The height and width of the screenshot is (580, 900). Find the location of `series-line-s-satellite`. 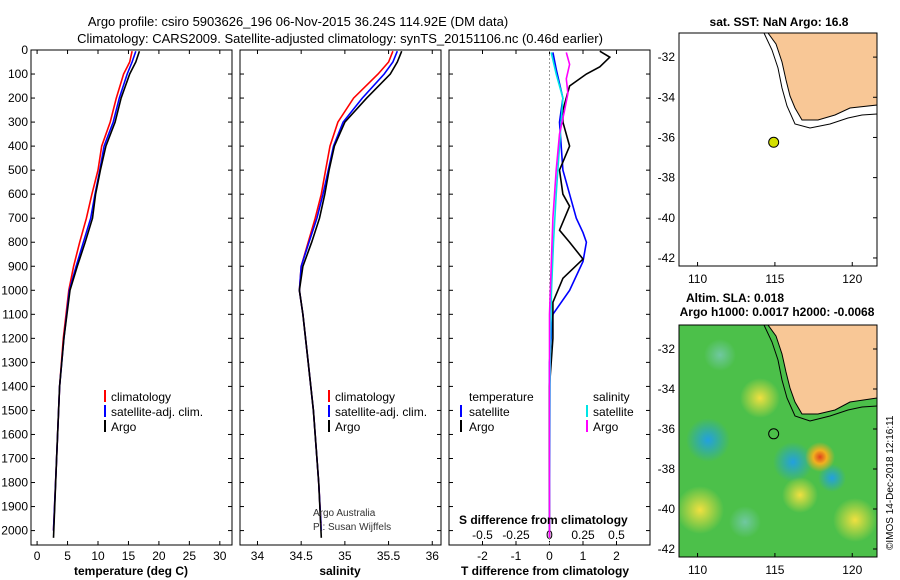

series-line-s-satellite is located at coordinates (556, 291).